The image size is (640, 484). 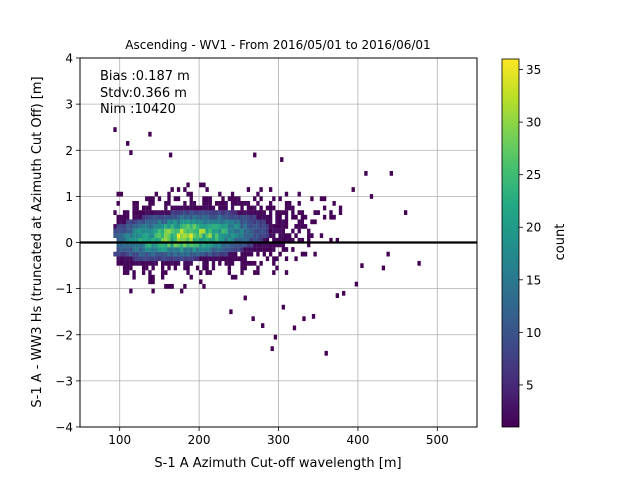 What do you see at coordinates (533, 70) in the screenshot?
I see `colorbar-tick-label: 35` at bounding box center [533, 70].